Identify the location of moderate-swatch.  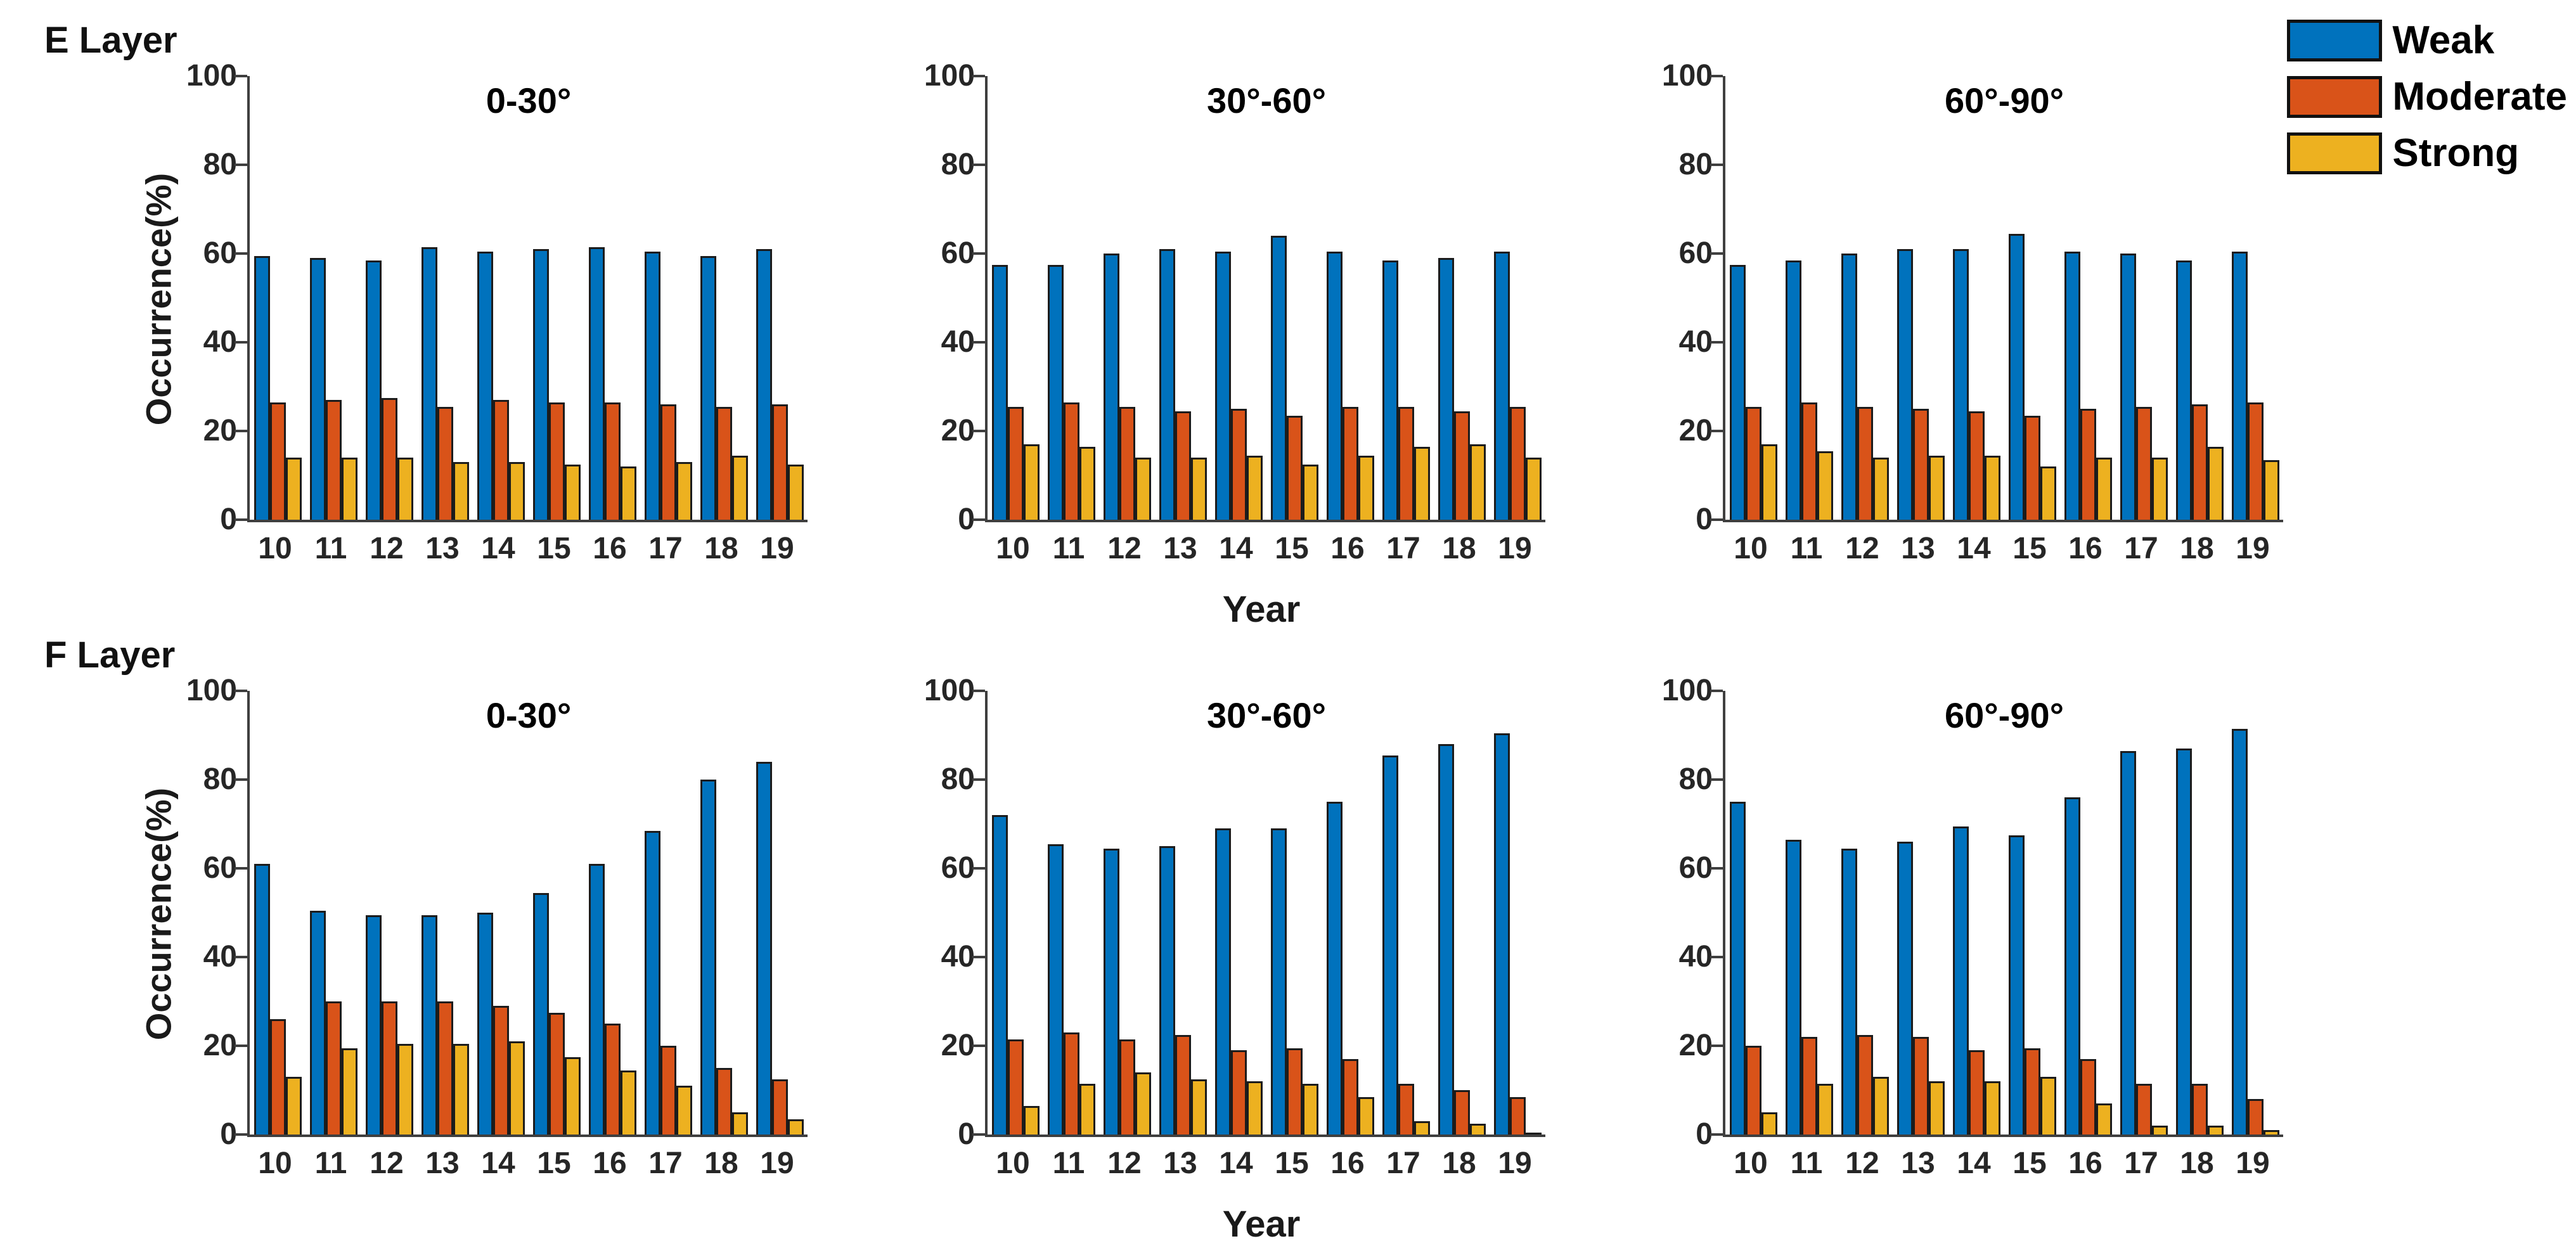
(2335, 97).